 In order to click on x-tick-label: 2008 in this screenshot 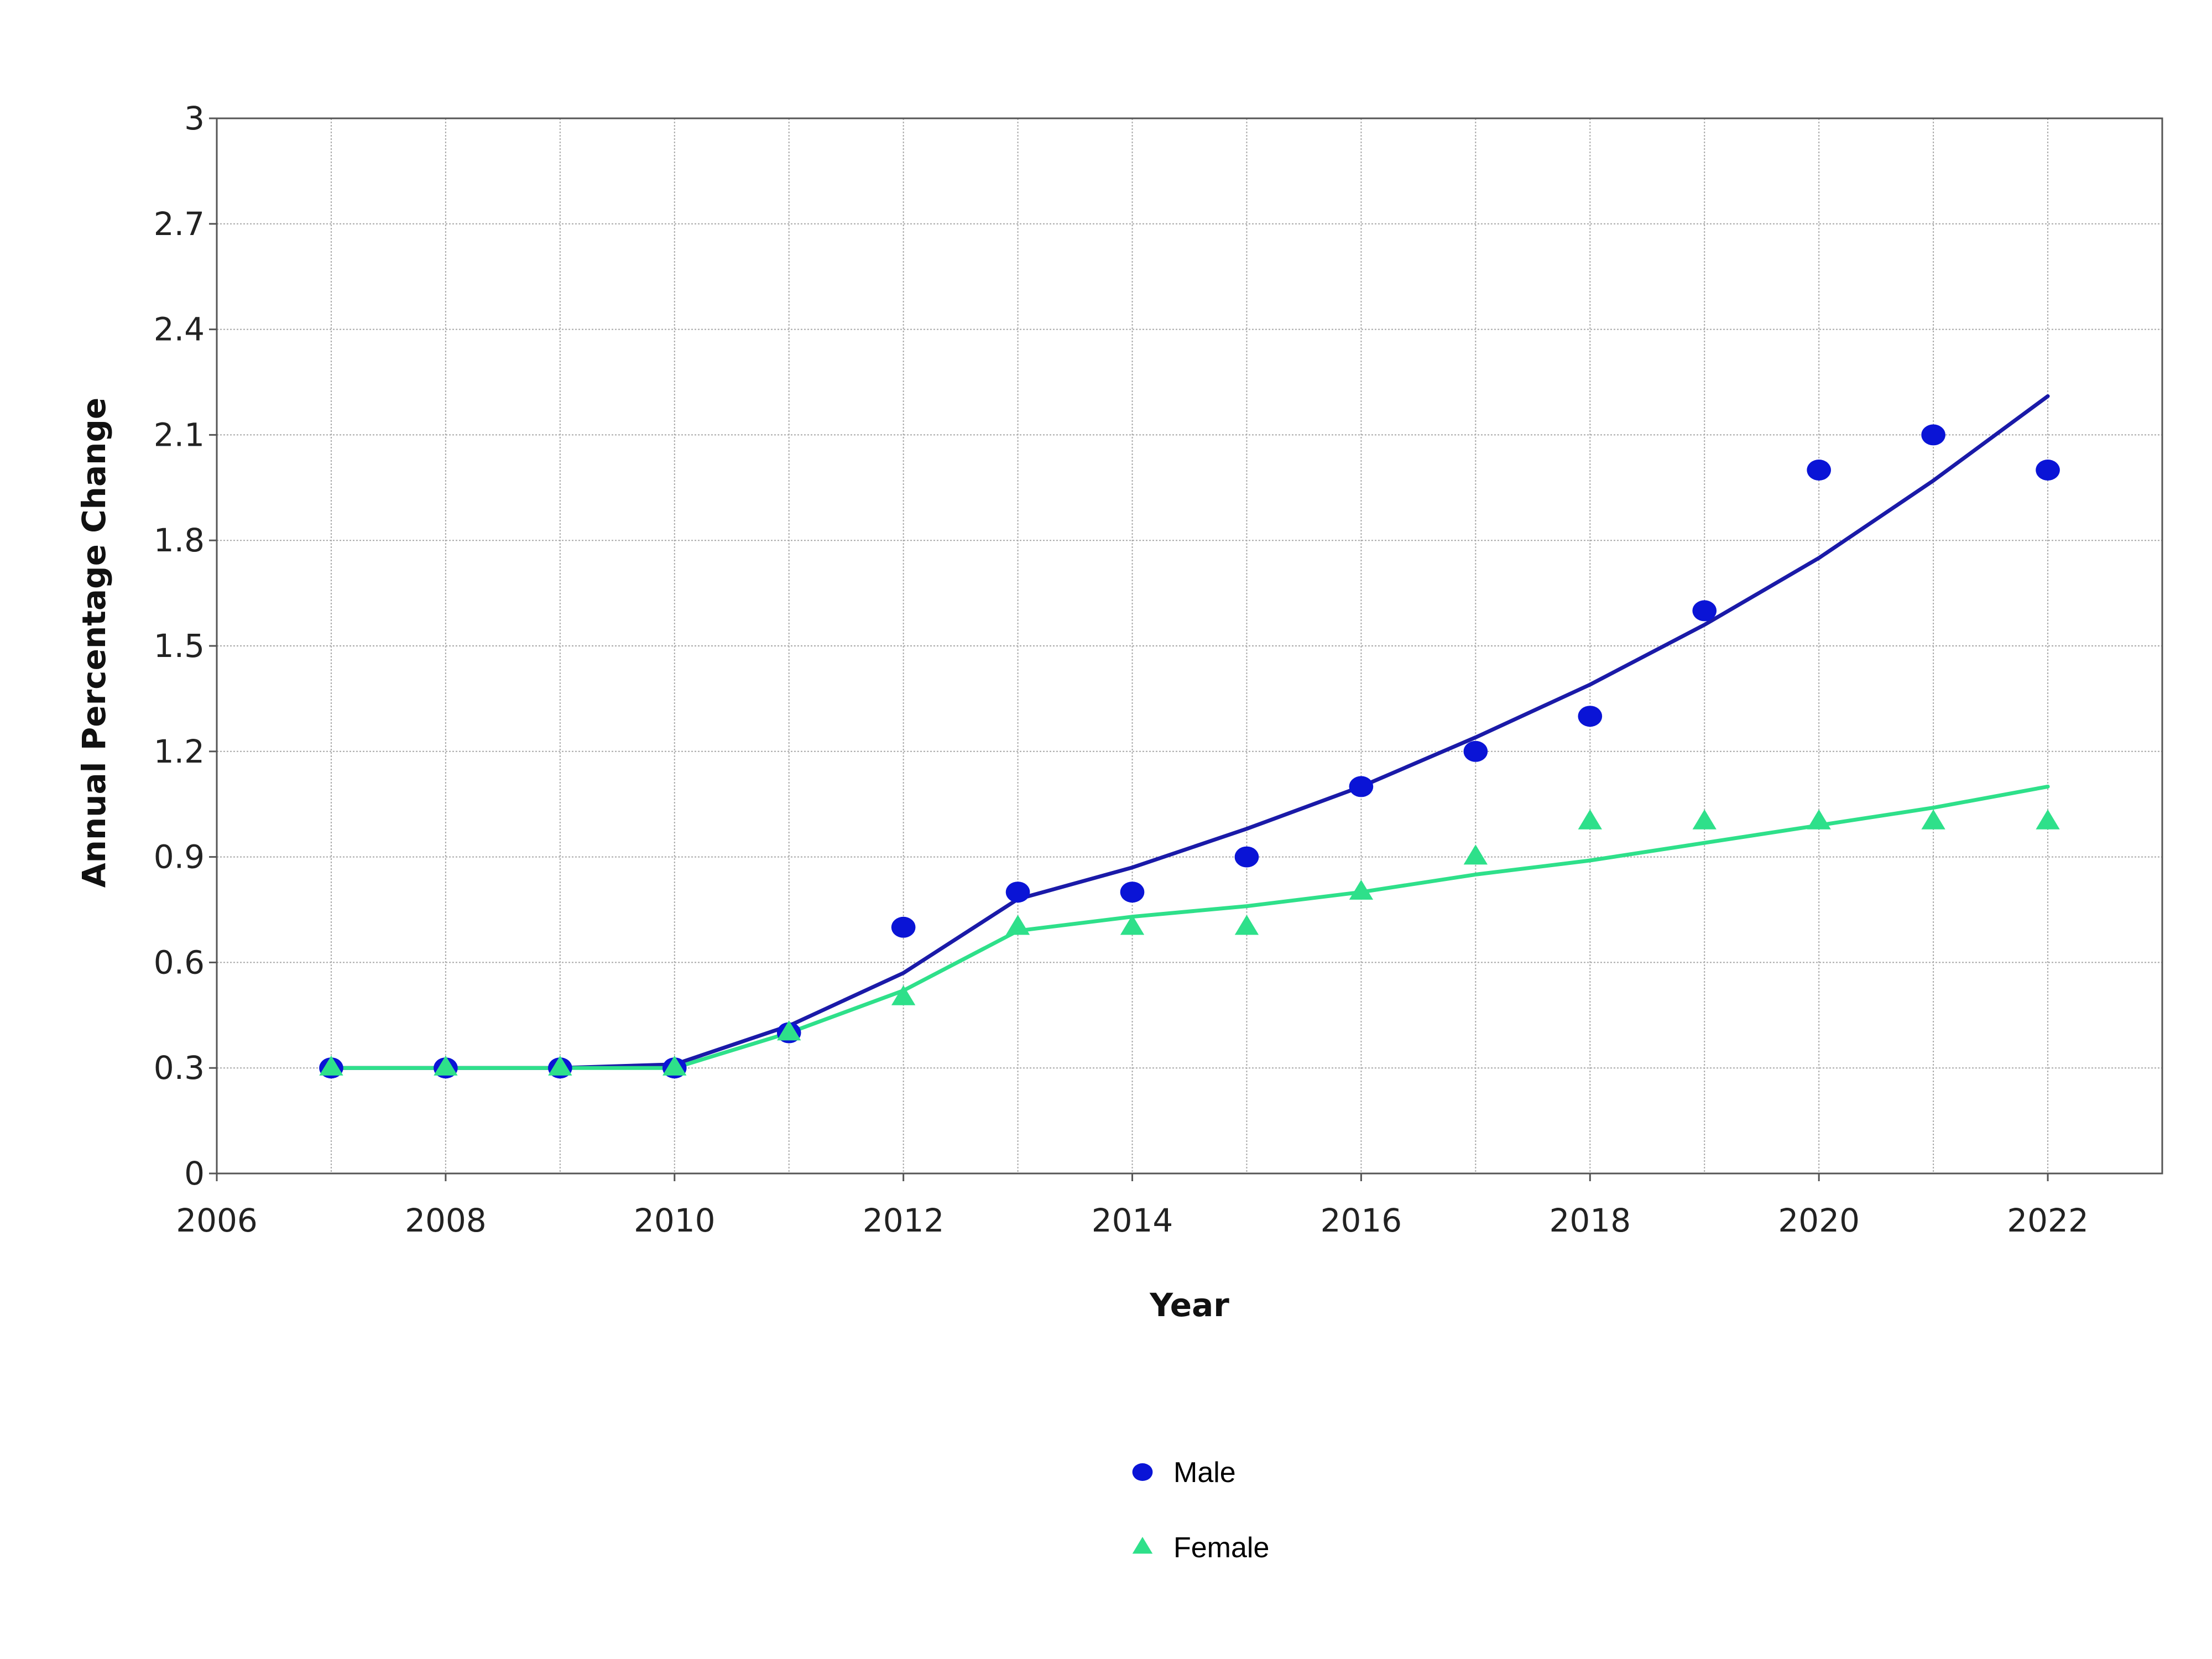, I will do `click(446, 1220)`.